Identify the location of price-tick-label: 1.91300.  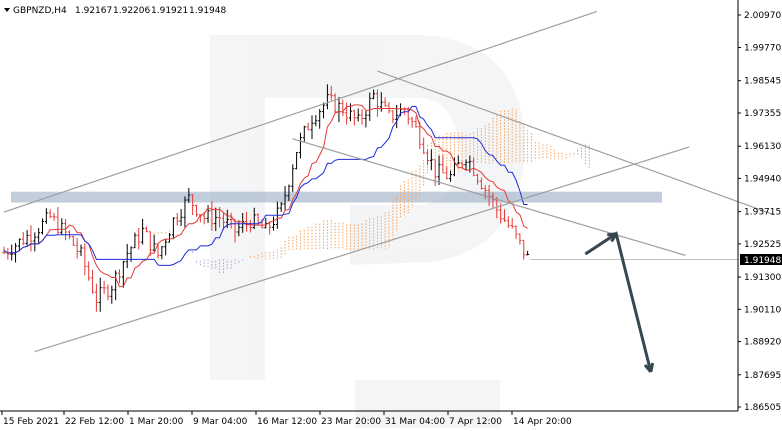
(762, 278).